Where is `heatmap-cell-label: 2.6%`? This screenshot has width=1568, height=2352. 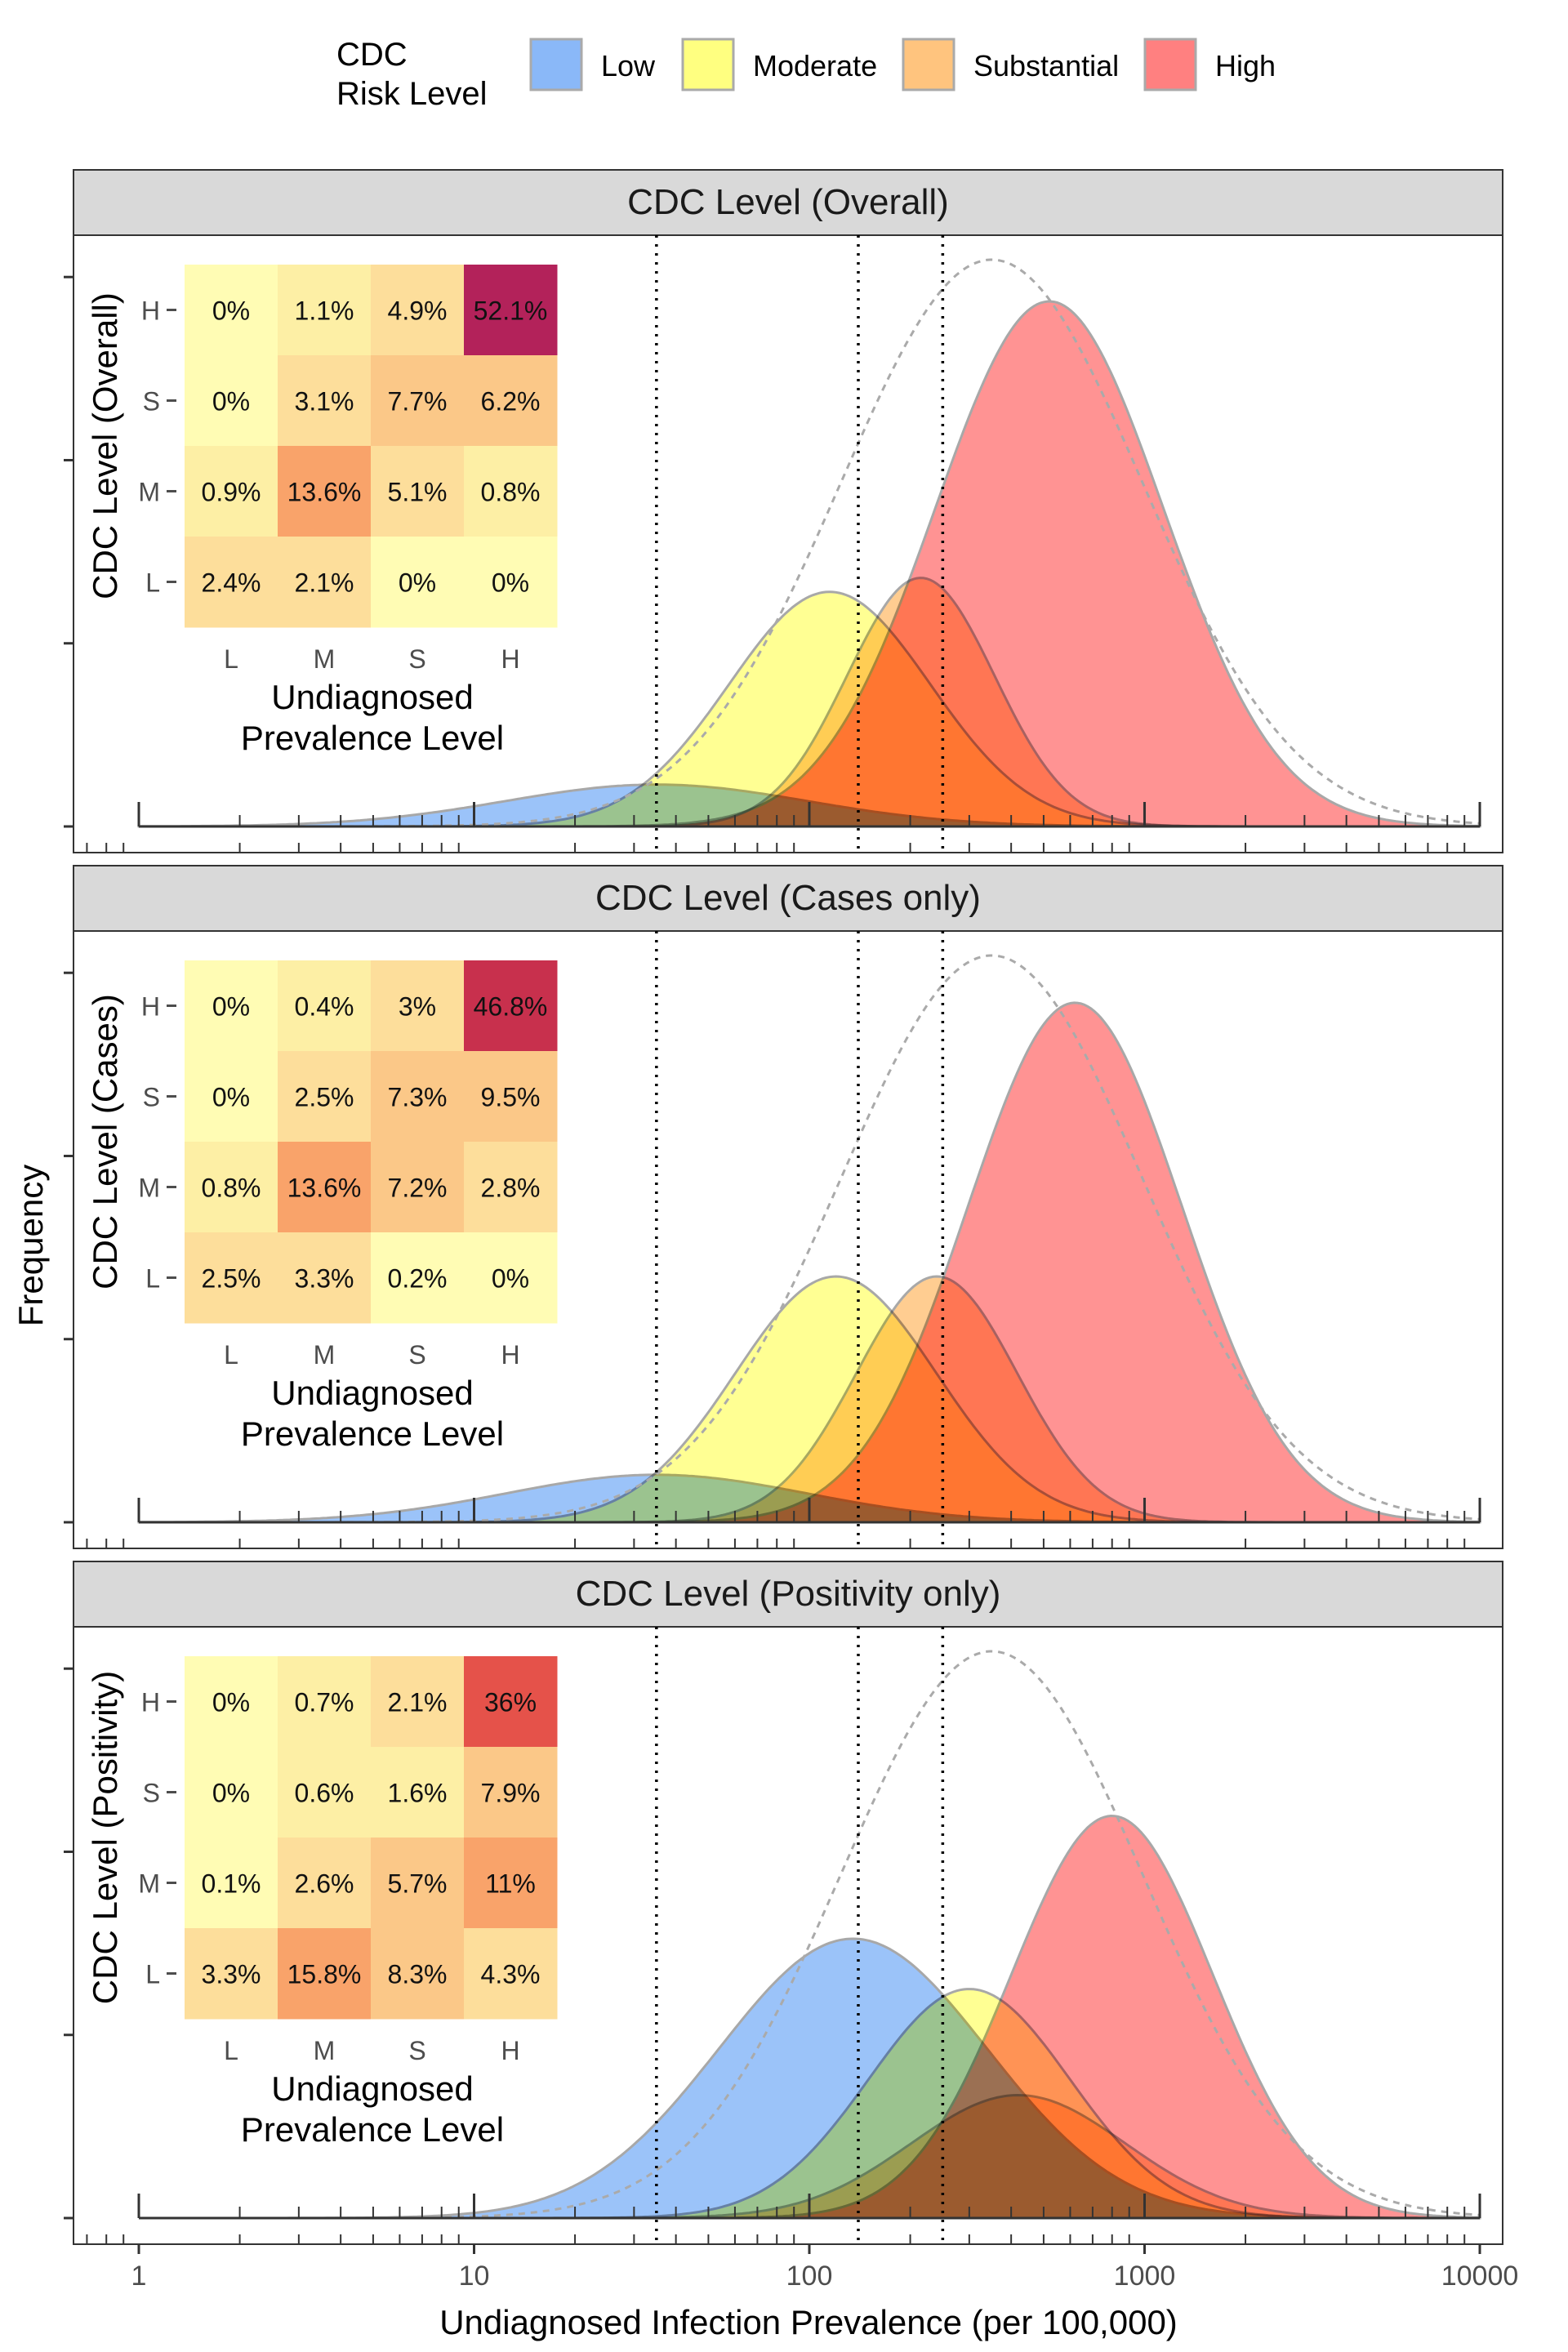 heatmap-cell-label: 2.6% is located at coordinates (324, 1884).